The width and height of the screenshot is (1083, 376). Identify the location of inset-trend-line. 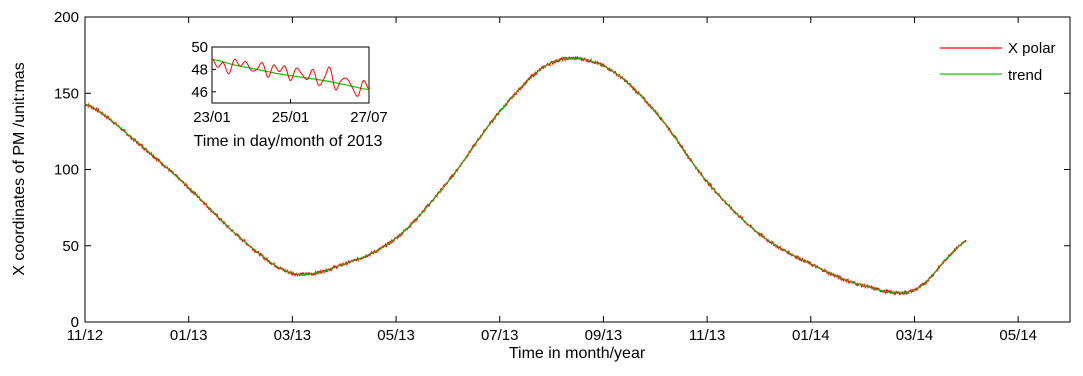
(290, 74).